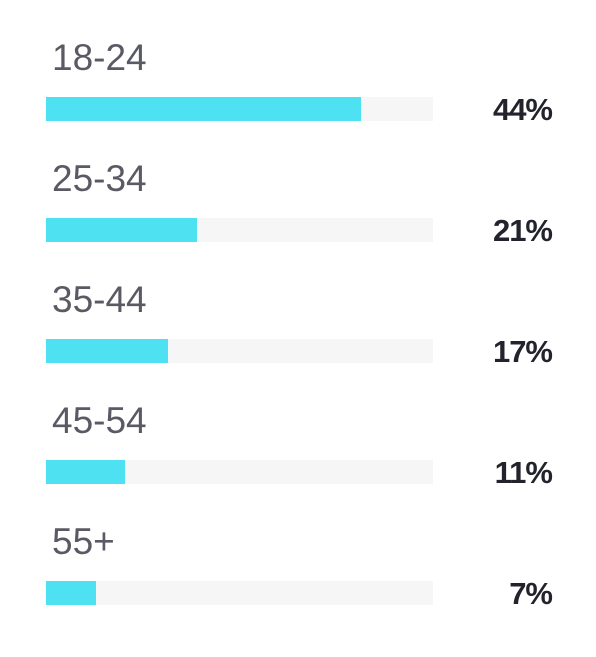 This screenshot has height=657, width=596. Describe the element at coordinates (531, 593) in the screenshot. I see `value-label: 7%` at that location.